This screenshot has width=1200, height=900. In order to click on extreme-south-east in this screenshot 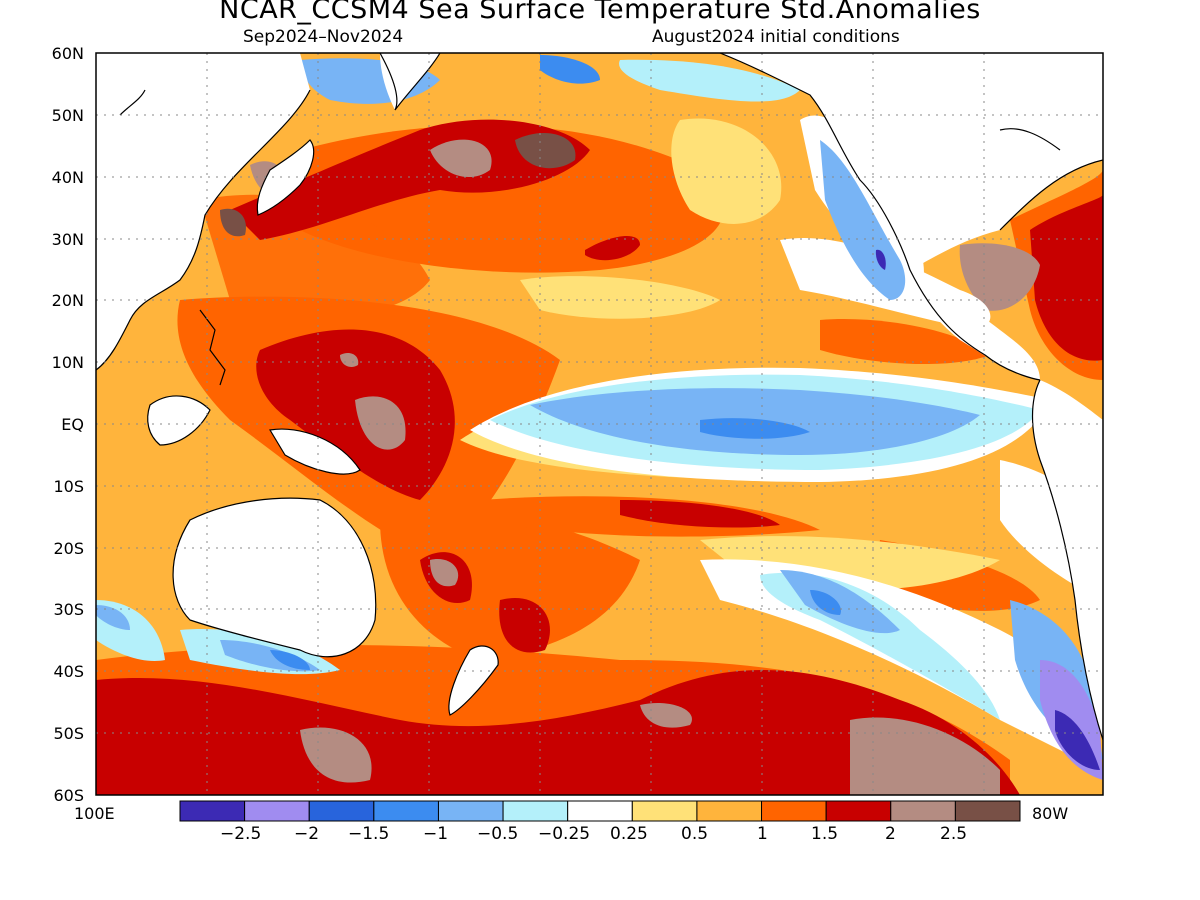, I will do `click(925, 756)`.